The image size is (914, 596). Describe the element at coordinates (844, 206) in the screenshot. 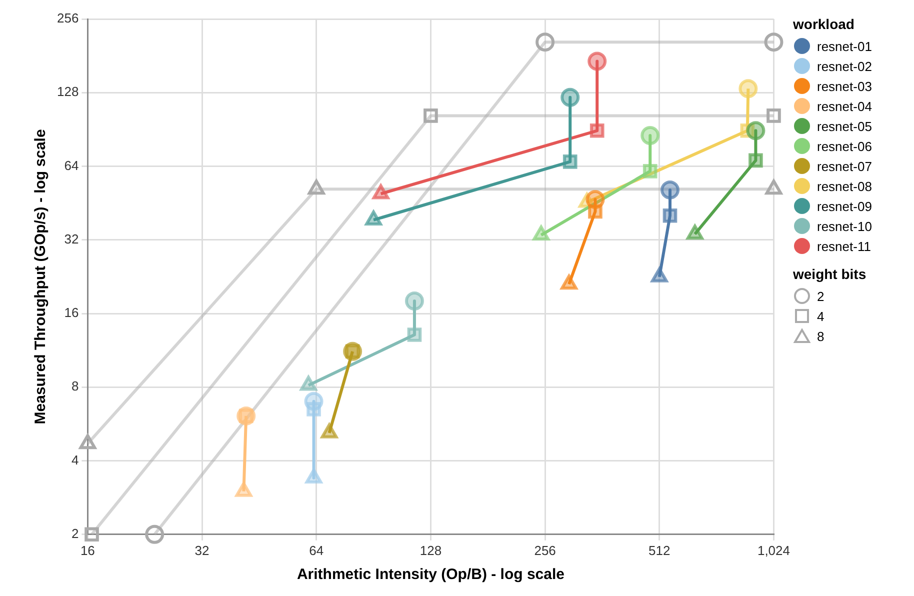

I see `legend-label: resnet-09` at that location.